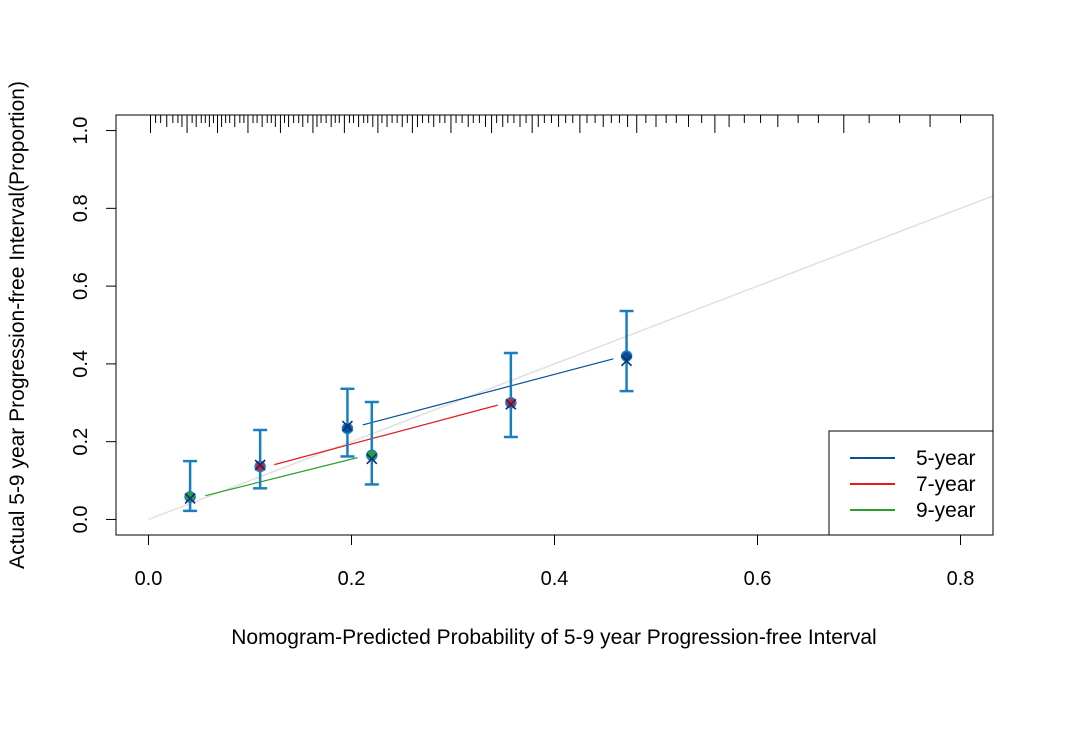 The image size is (1080, 737). Describe the element at coordinates (946, 484) in the screenshot. I see `legend-label-7-year: 7-year` at that location.